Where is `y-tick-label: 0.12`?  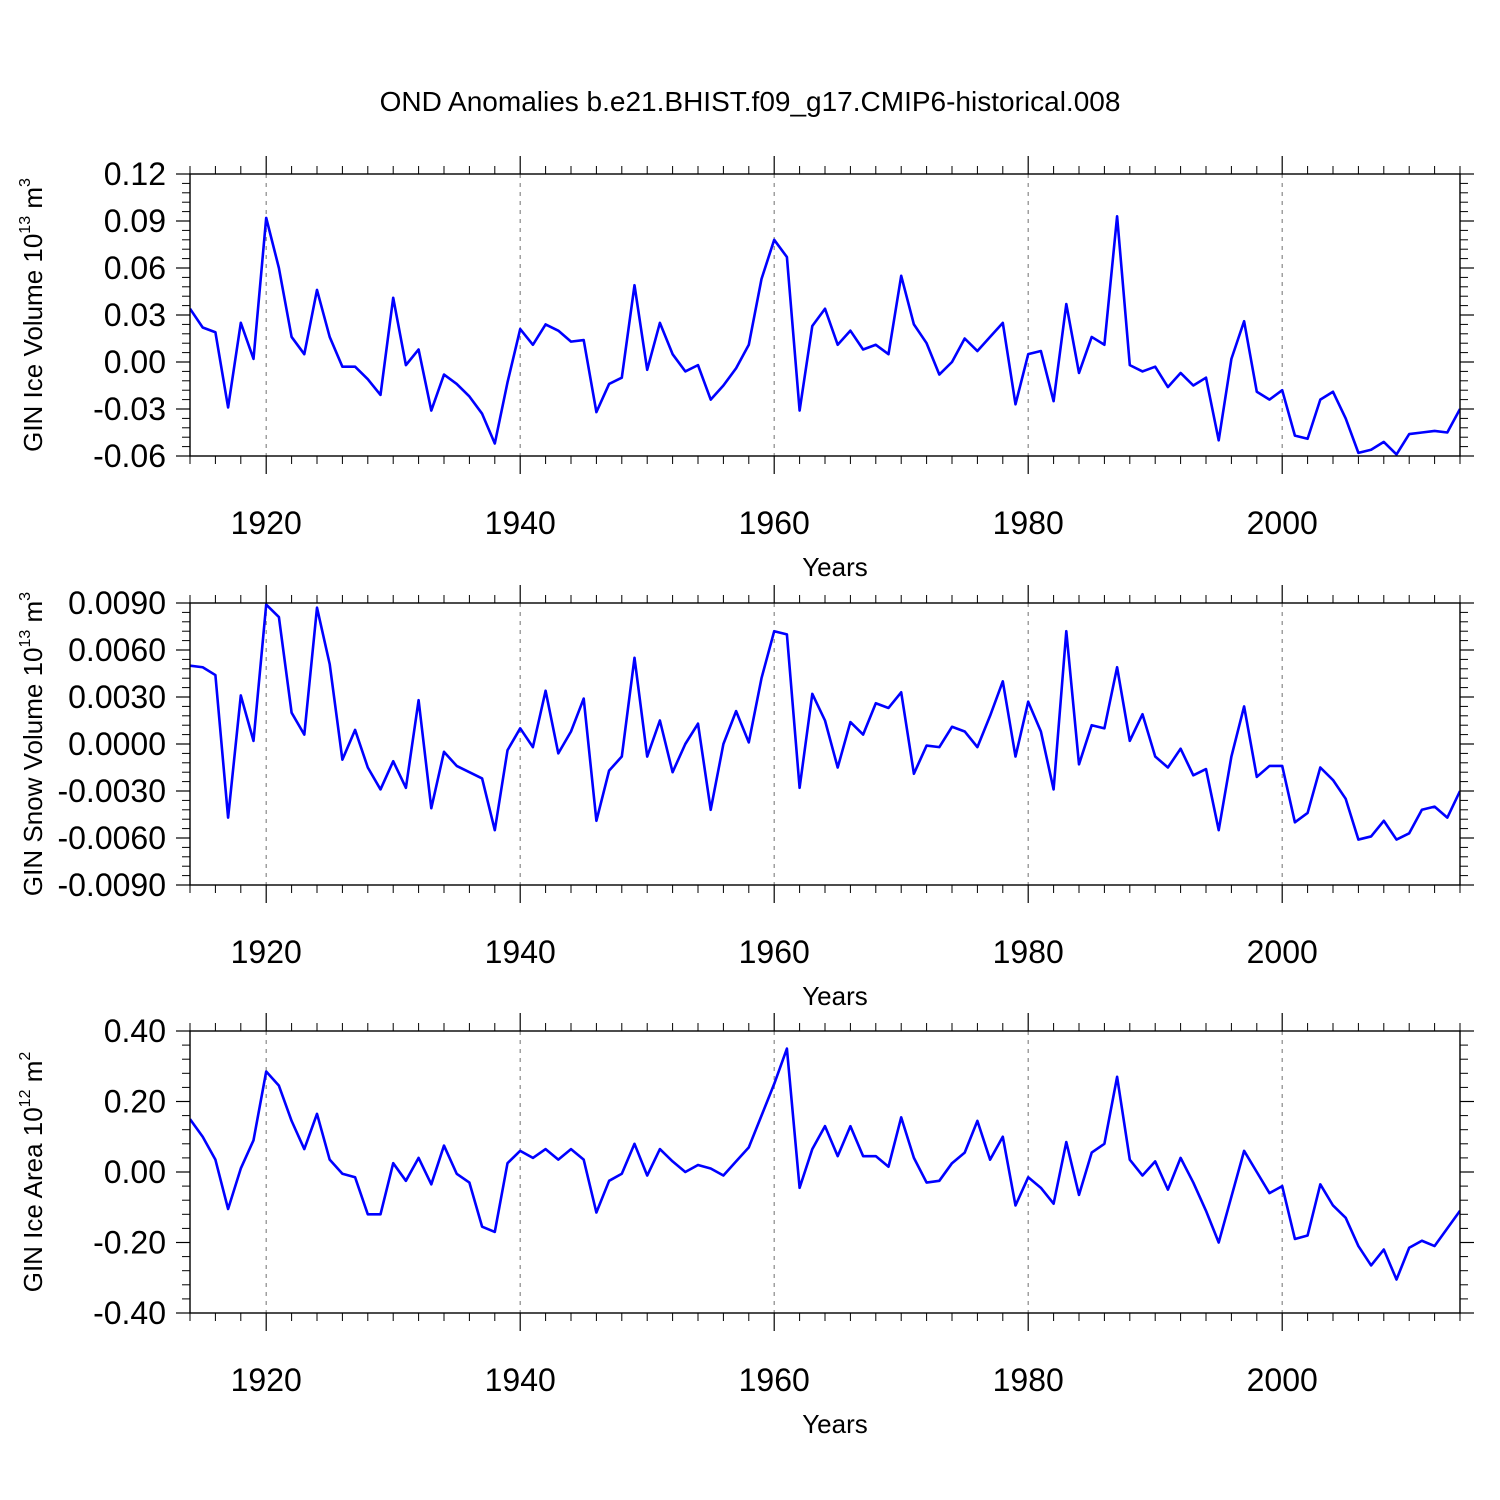
y-tick-label: 0.12 is located at coordinates (135, 174).